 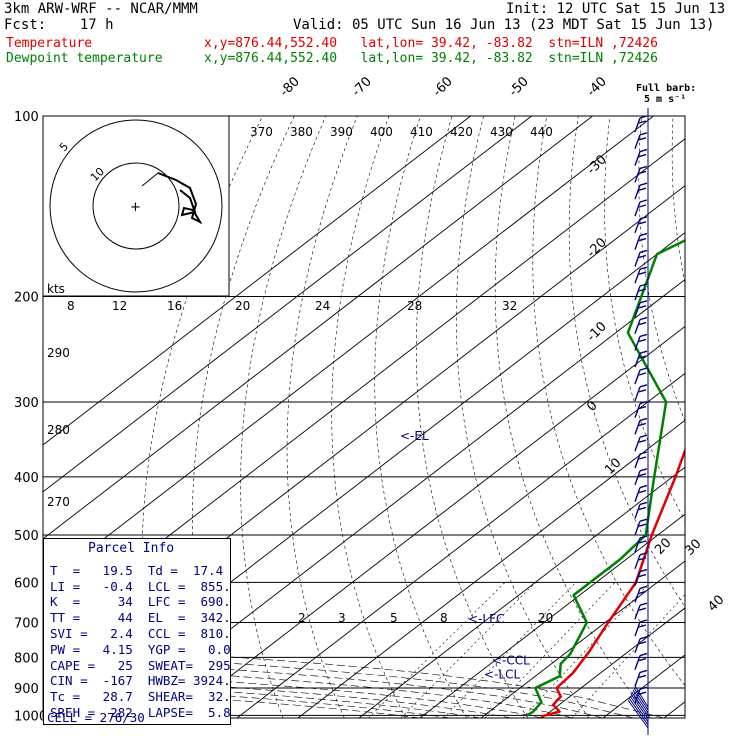 I want to click on hodograph-ring, so click(x=136, y=206).